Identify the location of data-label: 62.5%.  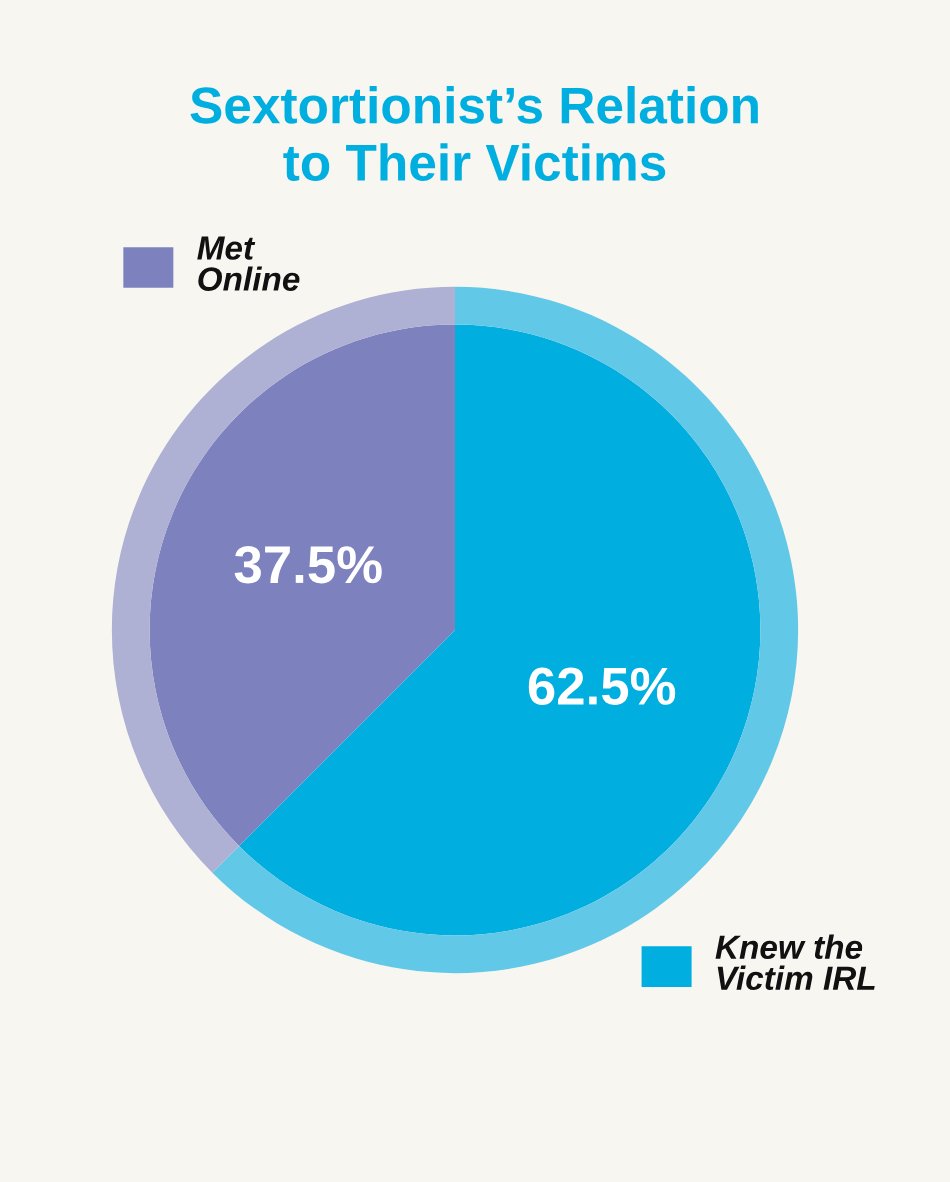
(602, 686).